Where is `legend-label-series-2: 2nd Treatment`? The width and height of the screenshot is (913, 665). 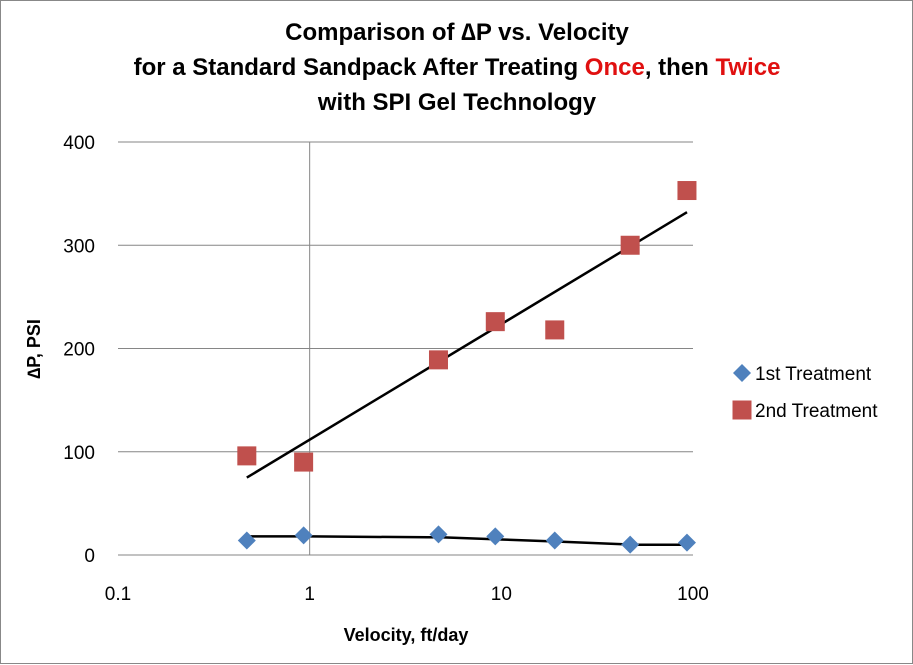
legend-label-series-2: 2nd Treatment is located at coordinates (816, 411).